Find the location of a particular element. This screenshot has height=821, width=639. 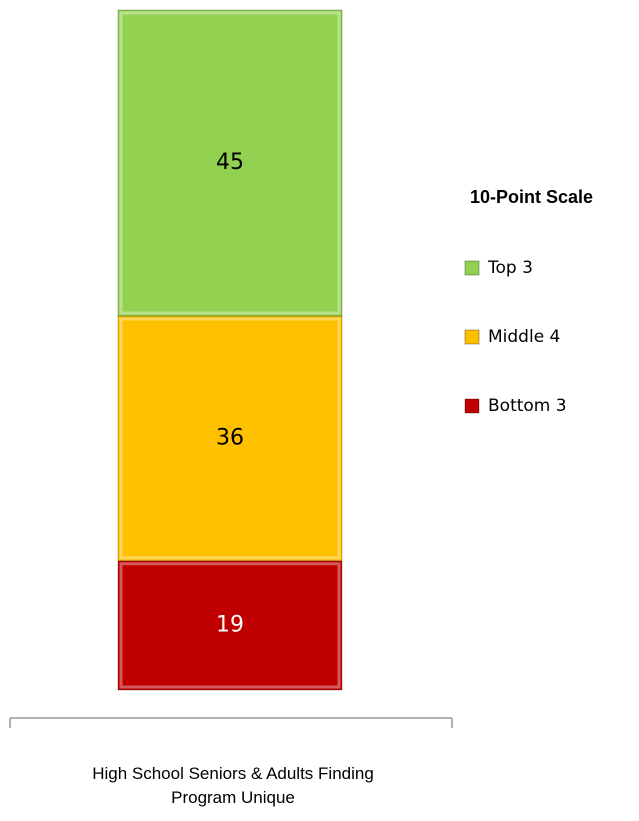

legend-label: Top 3 is located at coordinates (510, 268).